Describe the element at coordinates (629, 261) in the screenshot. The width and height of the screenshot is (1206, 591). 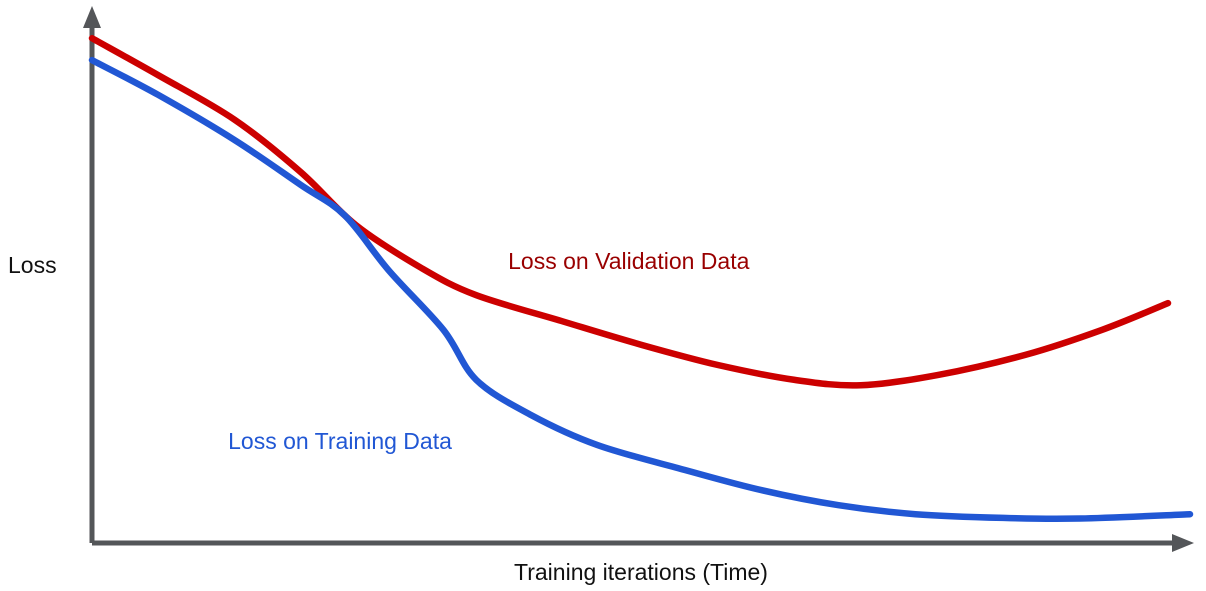
I see `validation-series-label: Loss on Validation Data` at that location.